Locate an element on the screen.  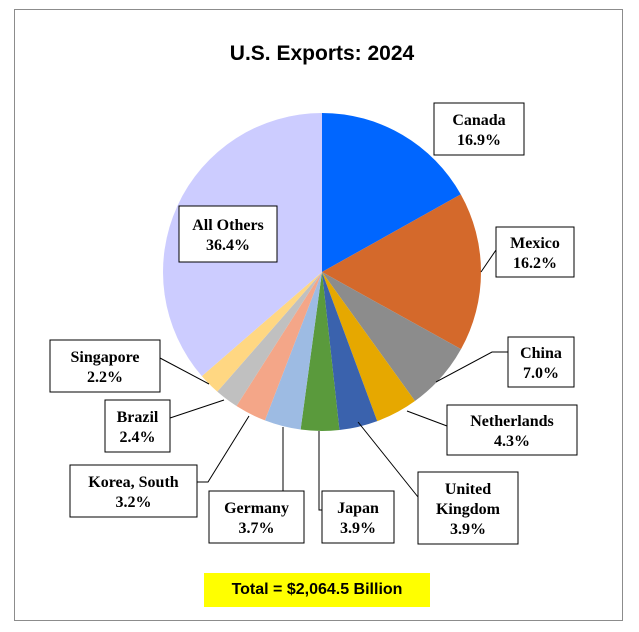
leader-line-korea-south is located at coordinates (223, 449).